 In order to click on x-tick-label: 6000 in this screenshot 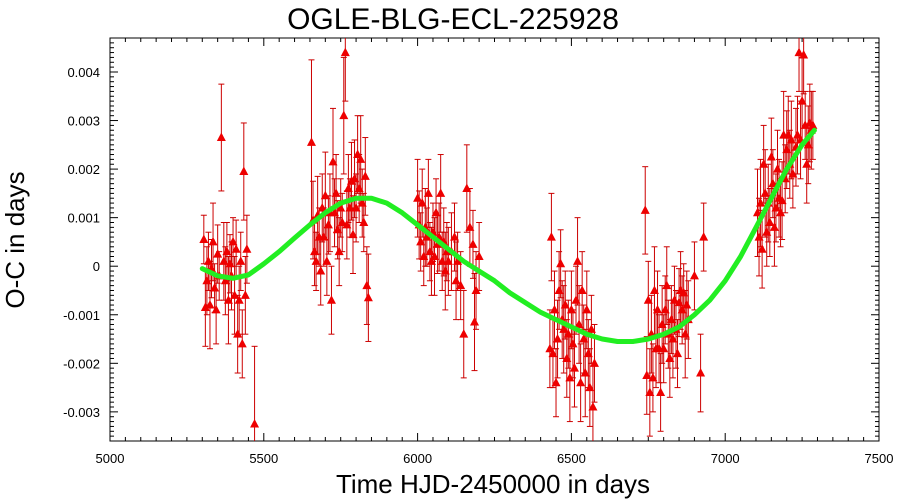, I will do `click(417, 458)`.